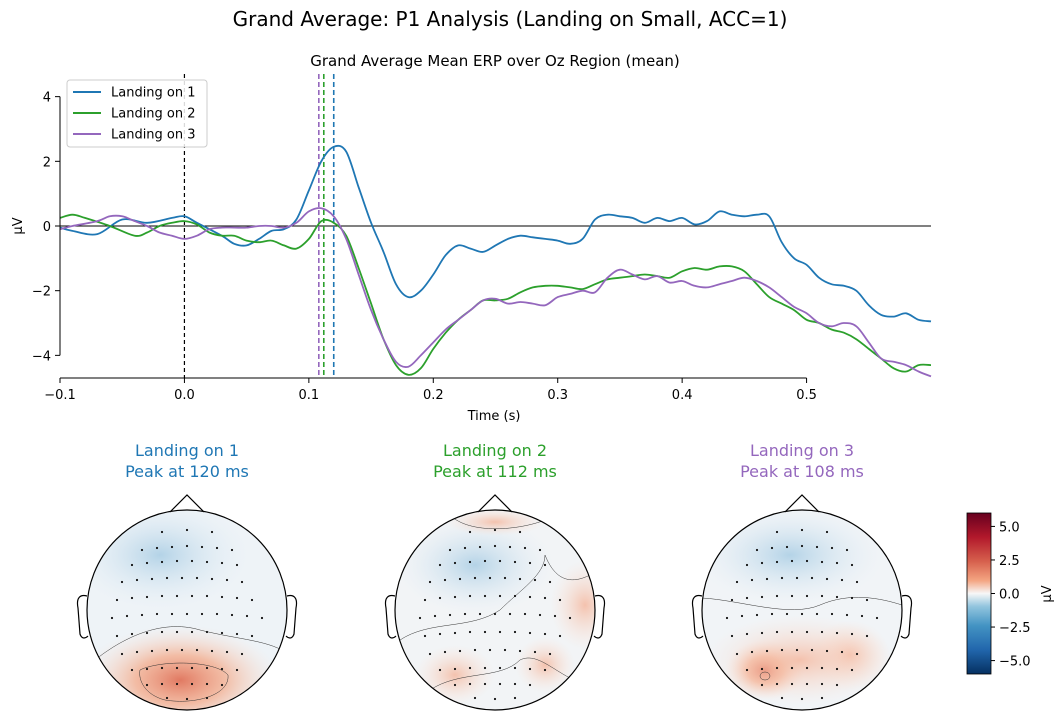  I want to click on colorbar-label: µV, so click(1047, 593).